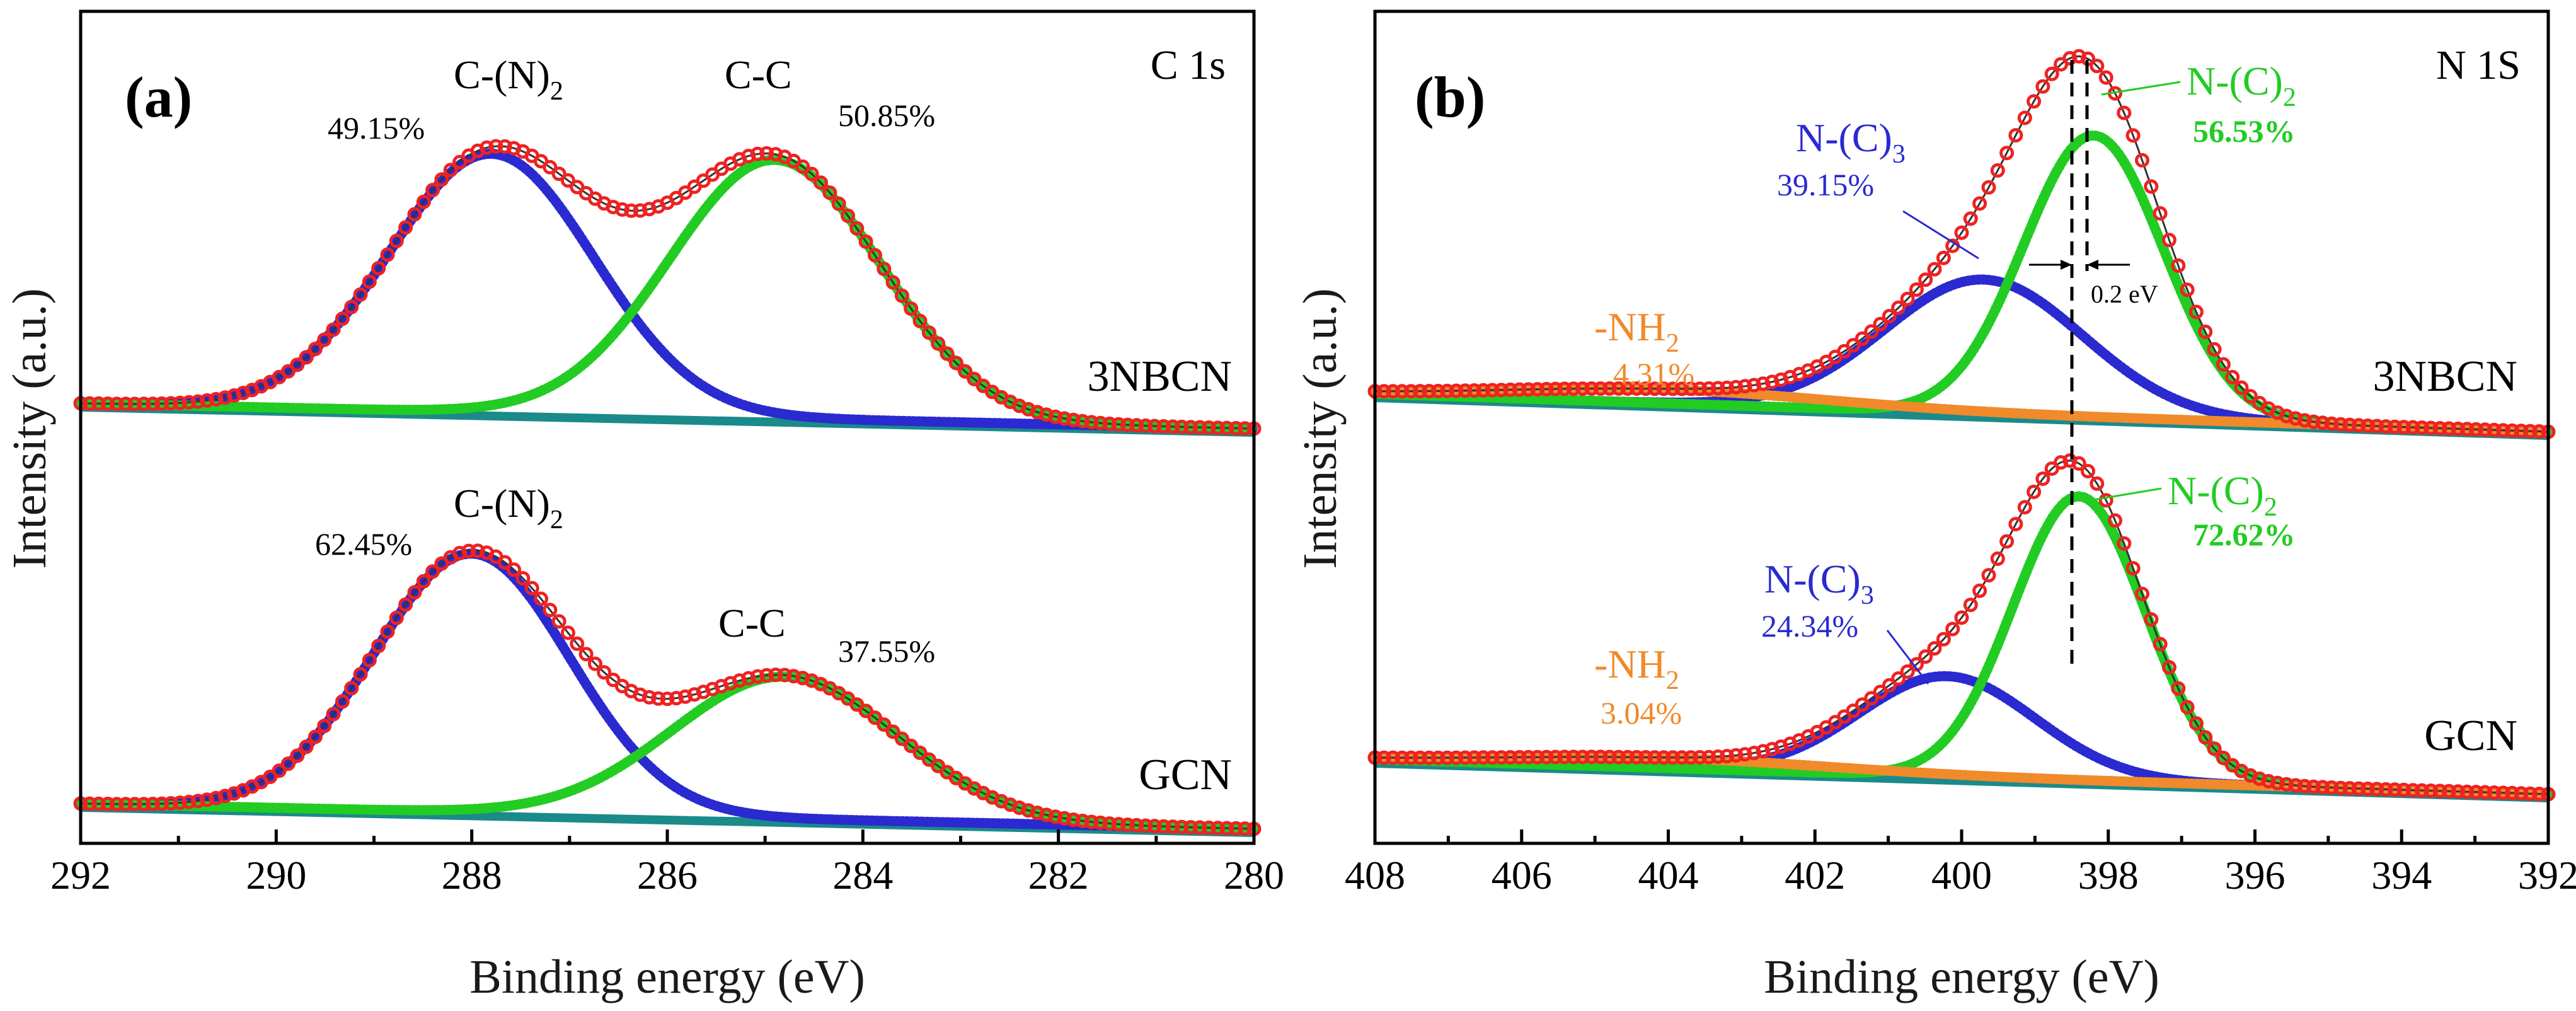  Describe the element at coordinates (1851, 142) in the screenshot. I see `b-3nbcn-nc3-label: N-(C)3` at that location.